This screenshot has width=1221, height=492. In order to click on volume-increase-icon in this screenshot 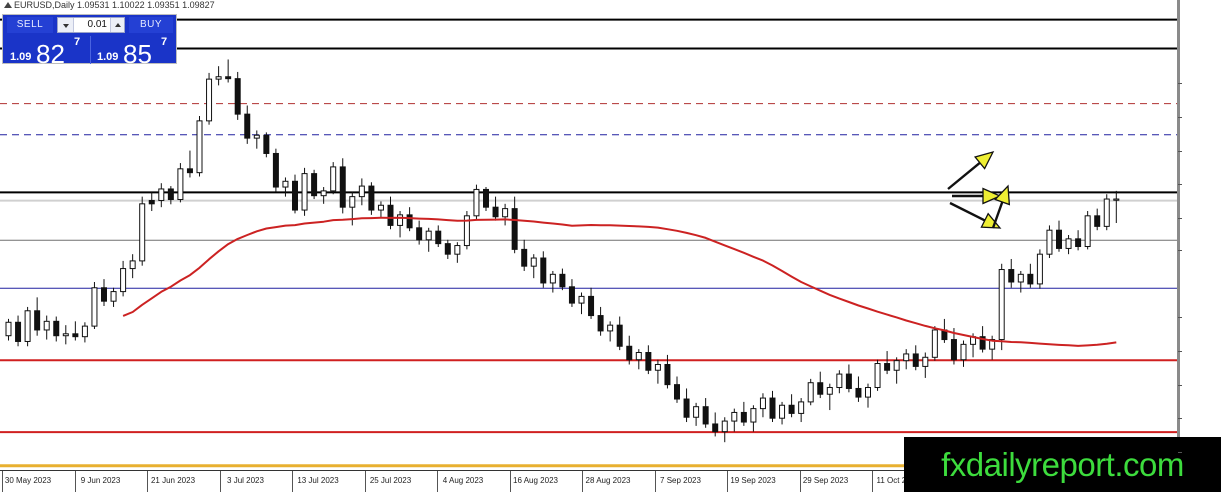, I will do `click(117, 25)`.